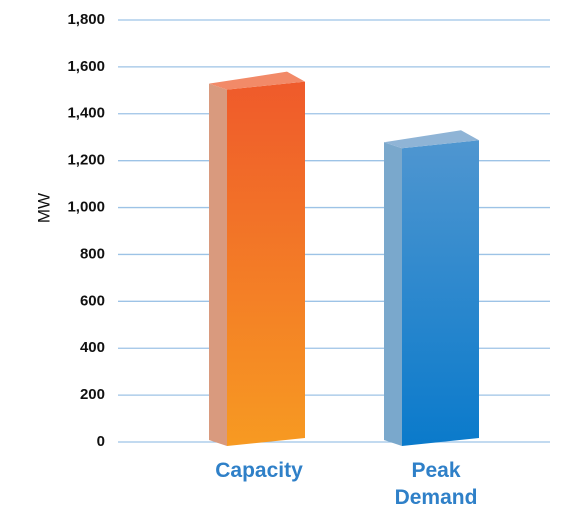  What do you see at coordinates (259, 470) in the screenshot?
I see `x-category-label: Capacity` at bounding box center [259, 470].